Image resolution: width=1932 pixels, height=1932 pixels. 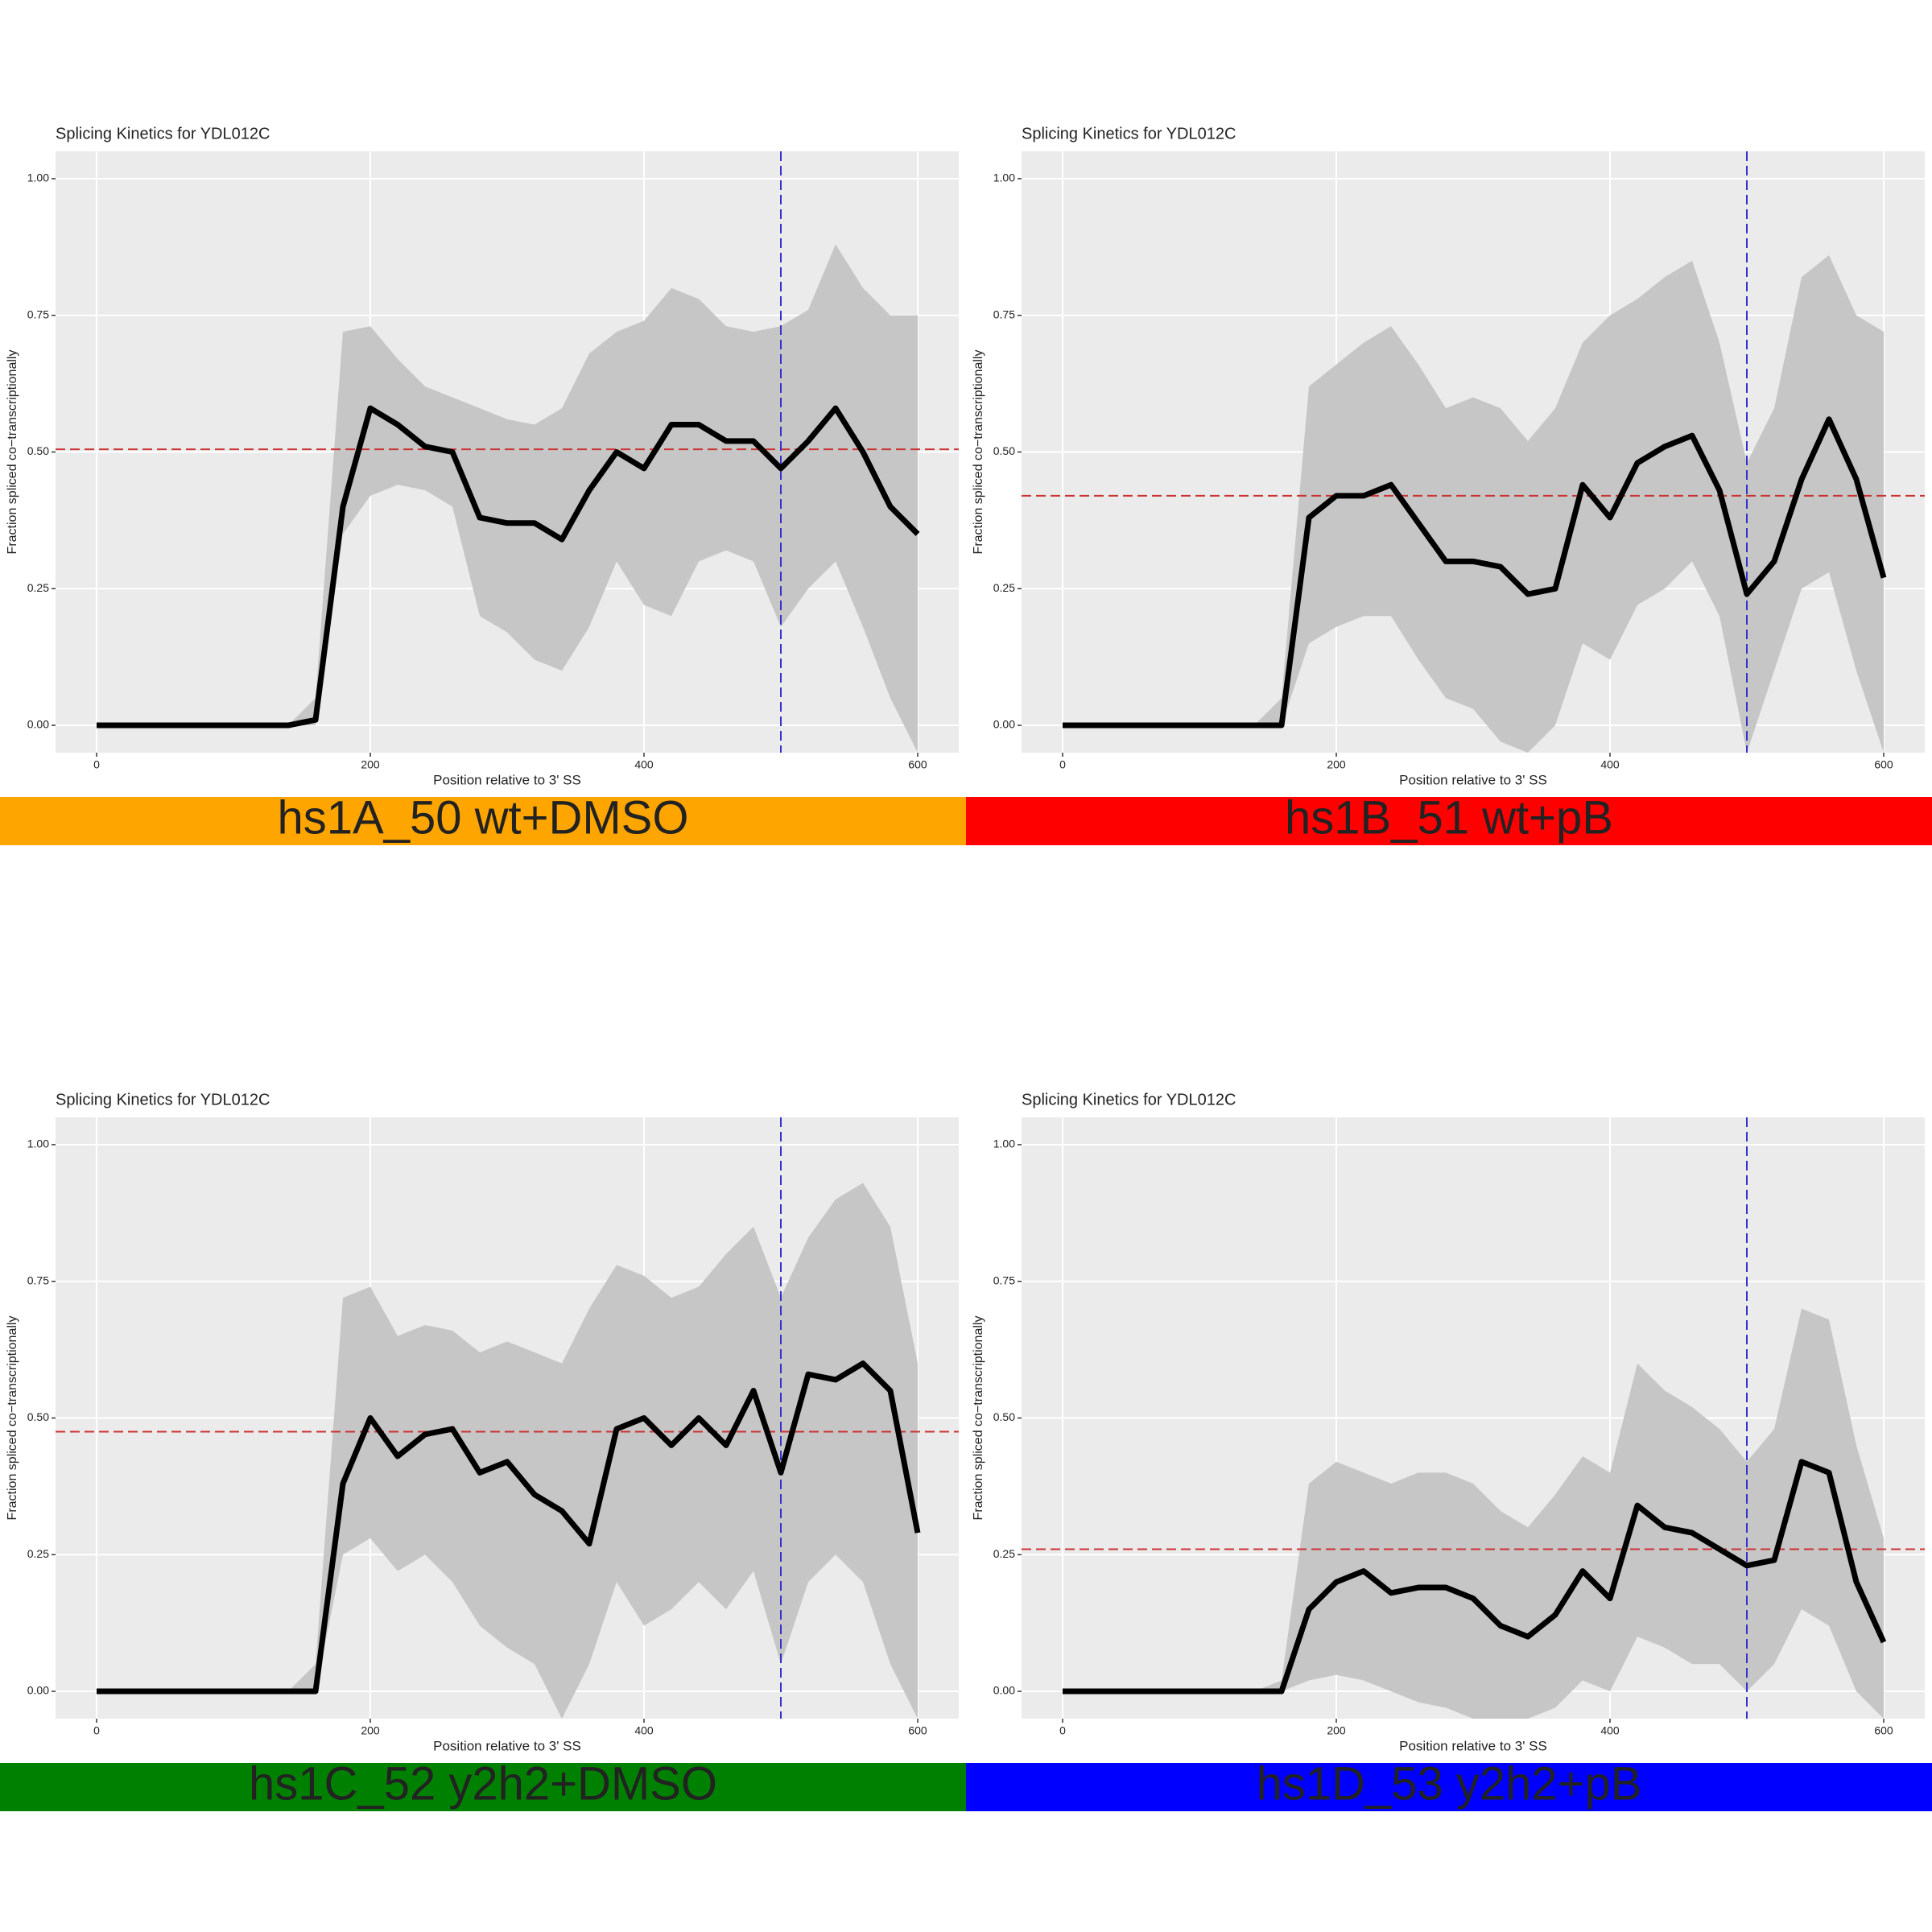 What do you see at coordinates (1449, 817) in the screenshot?
I see `caption: hs1B_51 wt+pB` at bounding box center [1449, 817].